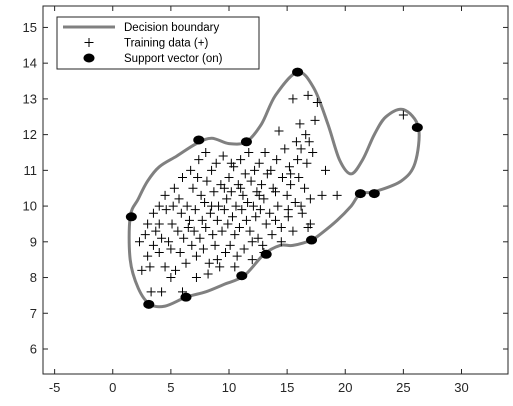  What do you see at coordinates (30, 98) in the screenshot?
I see `y-tick-label: 13` at bounding box center [30, 98].